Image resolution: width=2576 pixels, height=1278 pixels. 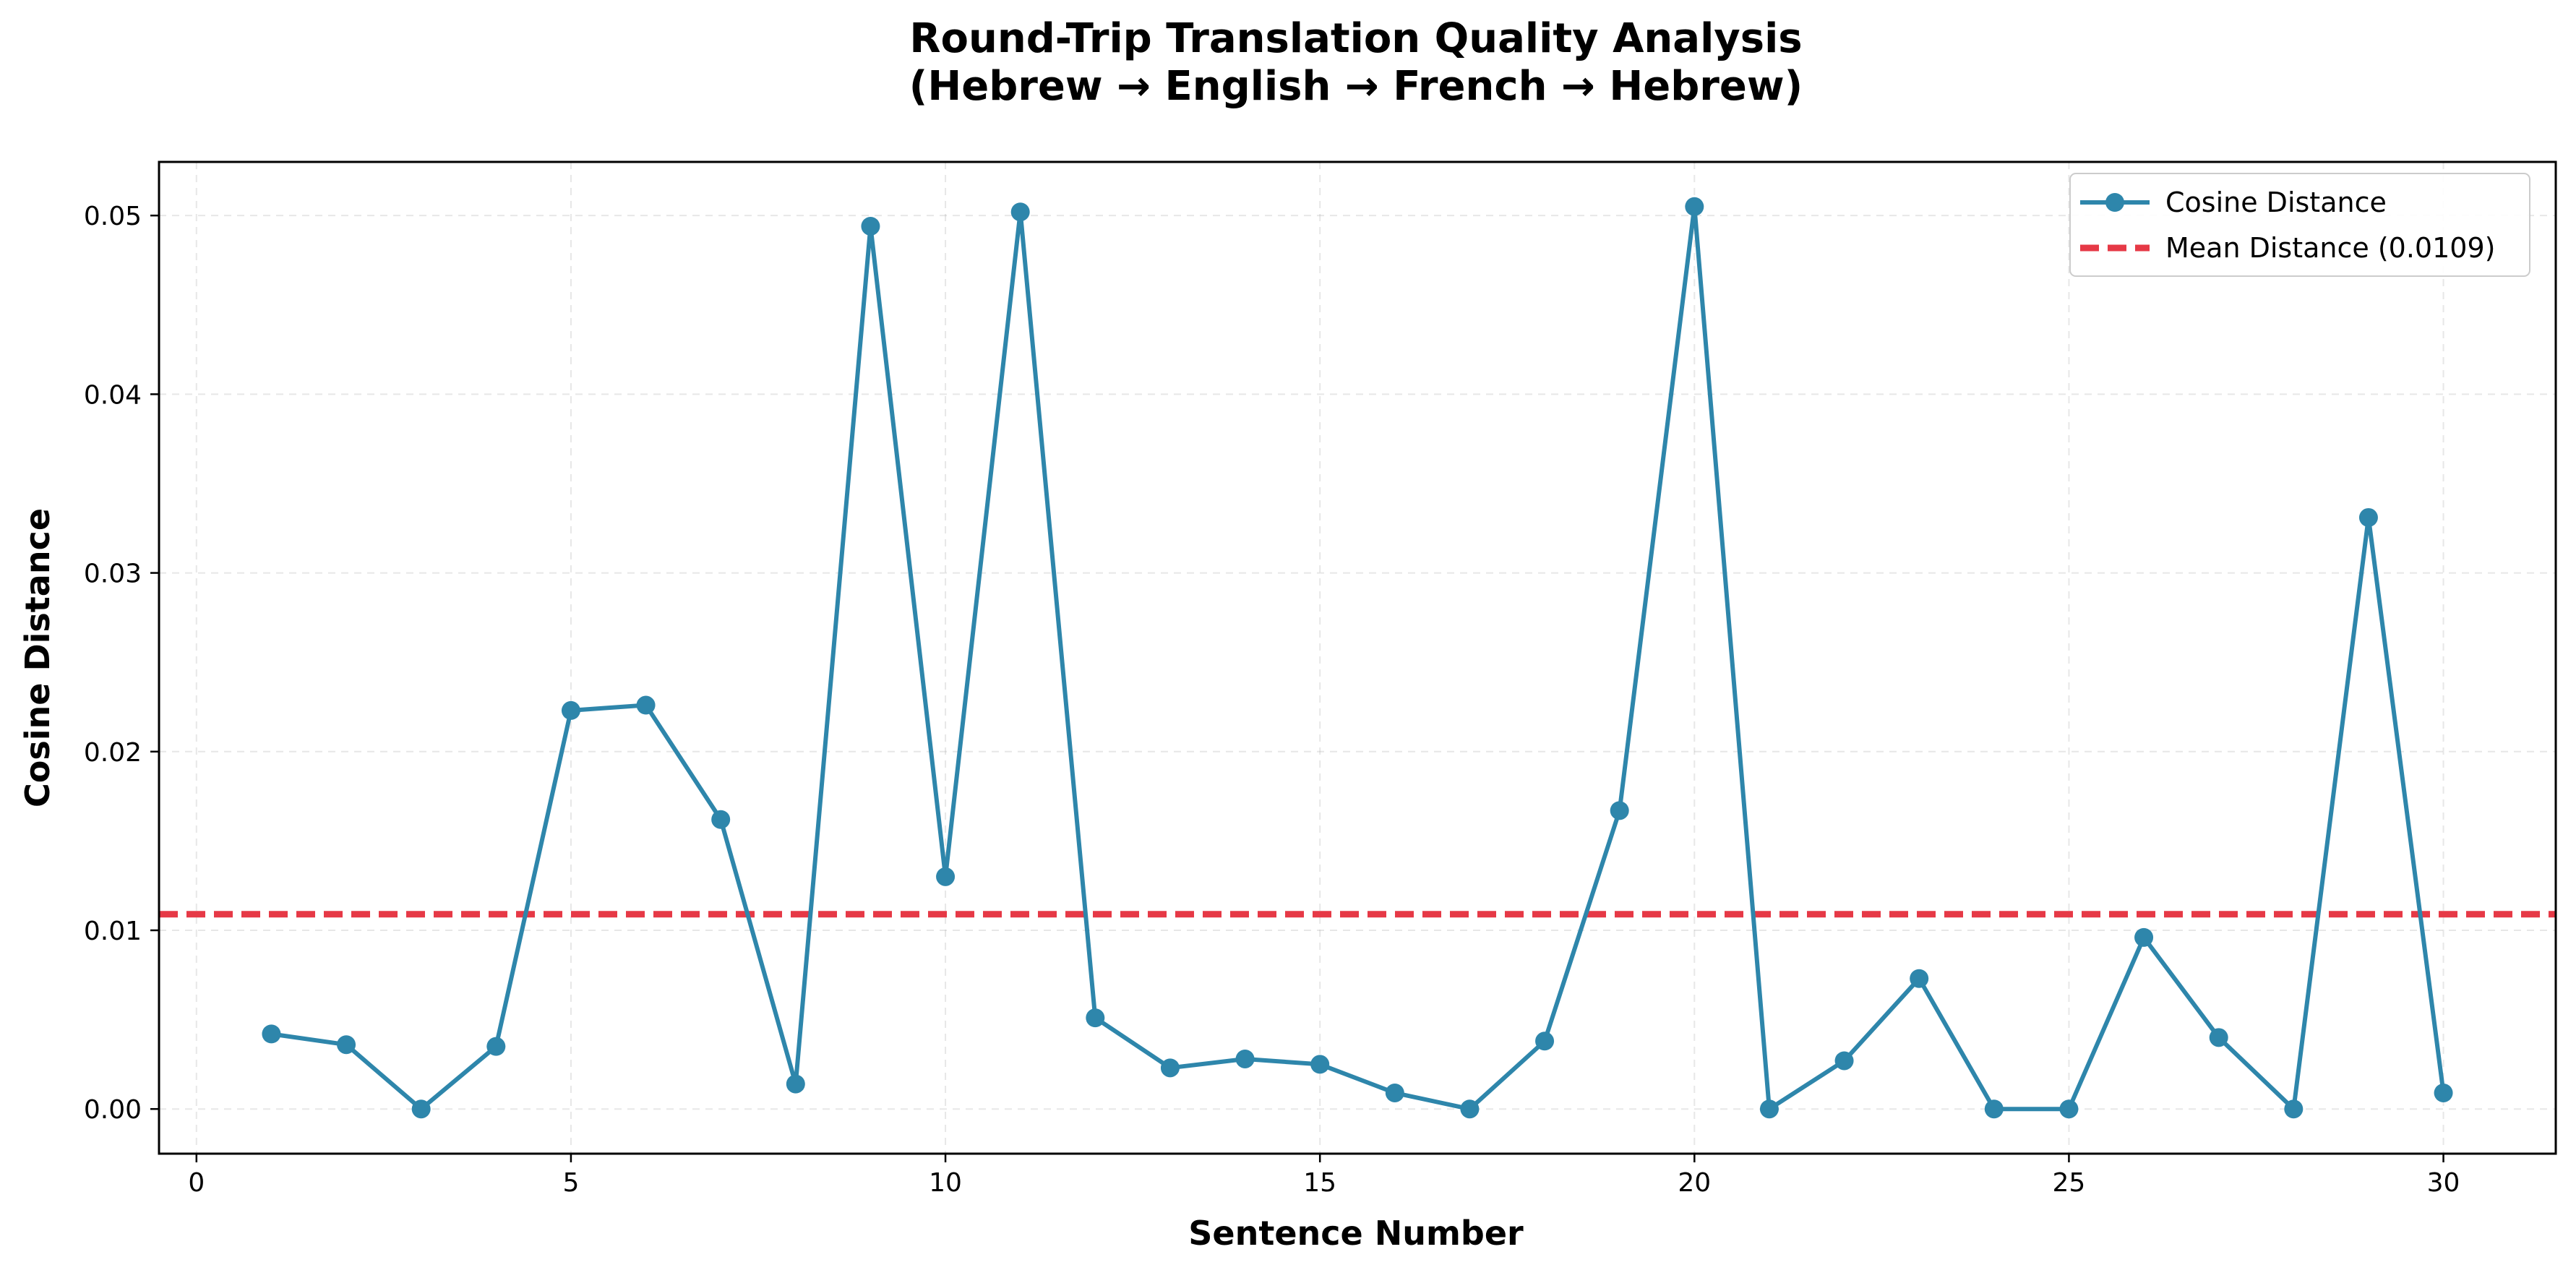 What do you see at coordinates (113, 395) in the screenshot?
I see `y-tick-label: 0.04` at bounding box center [113, 395].